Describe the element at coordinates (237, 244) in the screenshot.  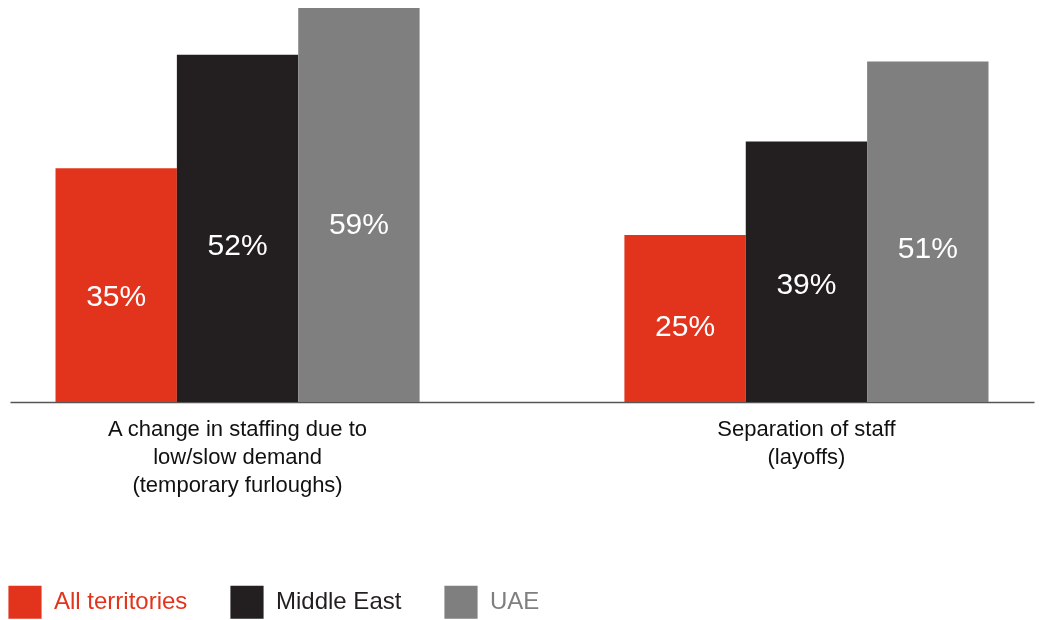
I see `data-label: 52%` at that location.